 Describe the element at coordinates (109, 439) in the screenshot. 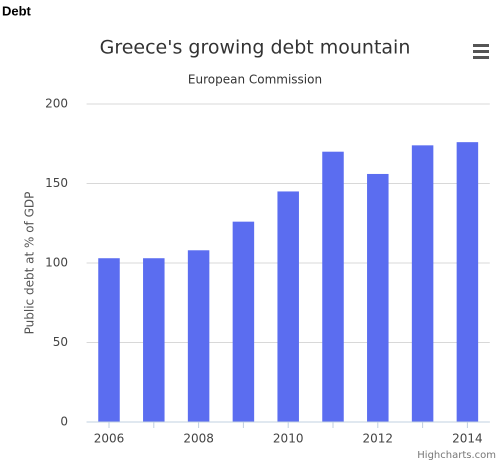

I see `x-tick-label: 2006` at that location.